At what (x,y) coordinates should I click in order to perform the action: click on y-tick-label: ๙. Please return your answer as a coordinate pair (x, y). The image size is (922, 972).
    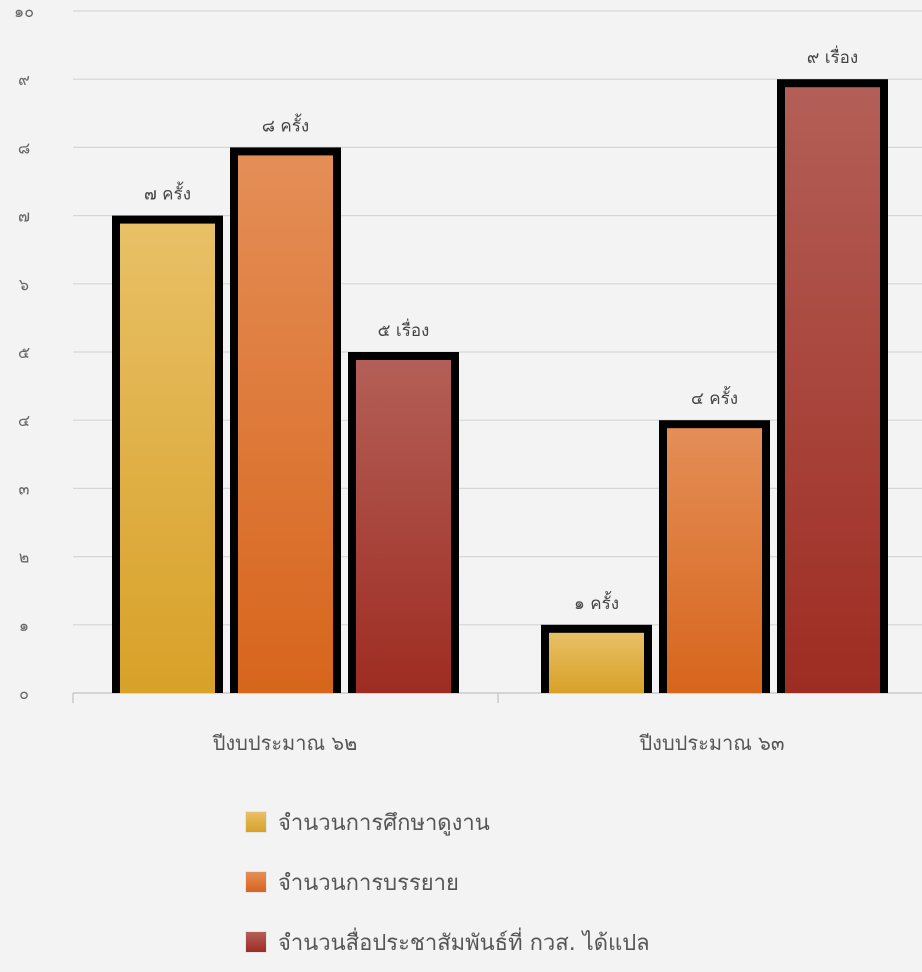
    Looking at the image, I should click on (24, 79).